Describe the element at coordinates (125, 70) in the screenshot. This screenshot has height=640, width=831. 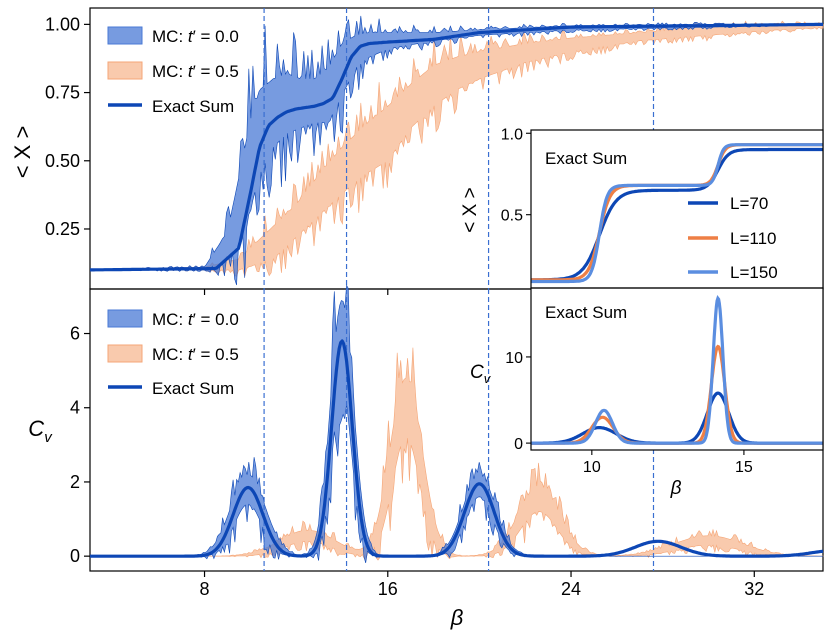
I see `legend-swatch-mc05` at that location.